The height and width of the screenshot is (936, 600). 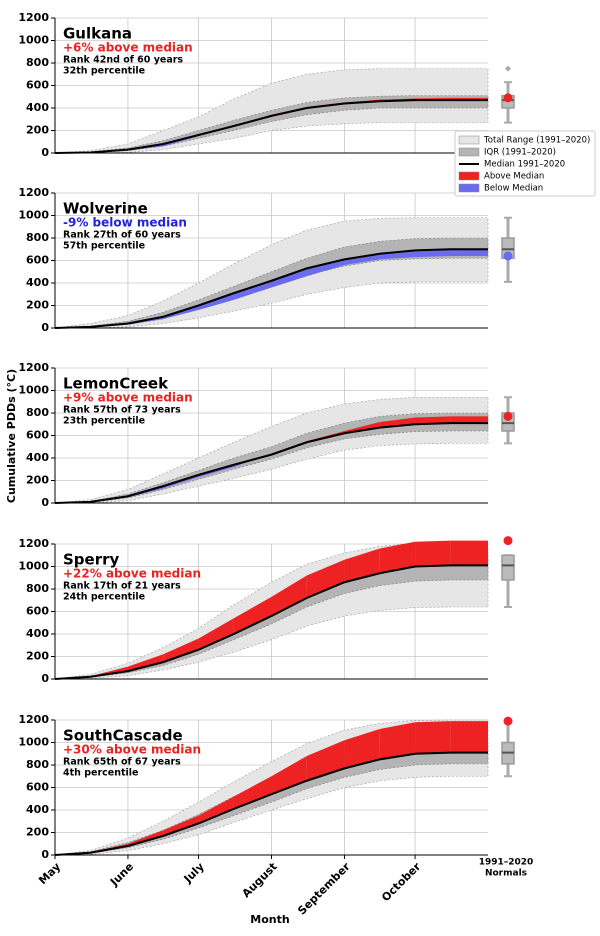 What do you see at coordinates (506, 863) in the screenshot?
I see `normals-label: 1991–2020` at bounding box center [506, 863].